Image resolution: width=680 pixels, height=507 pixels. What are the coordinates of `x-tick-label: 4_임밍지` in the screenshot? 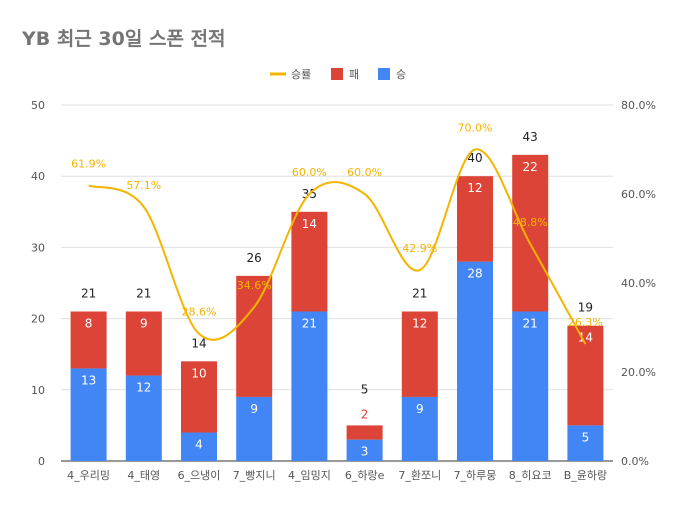 It's located at (309, 475).